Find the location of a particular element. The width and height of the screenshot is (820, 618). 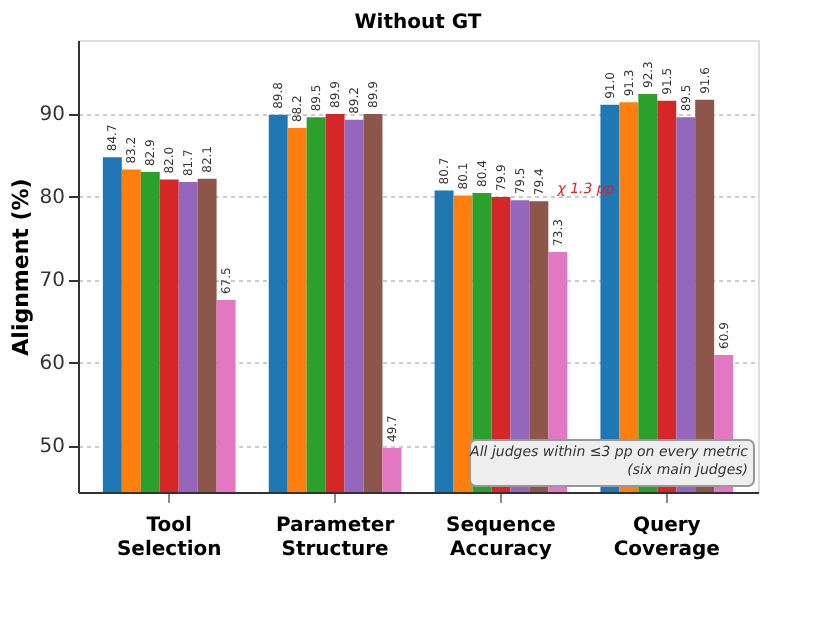

chart-title: Without GT is located at coordinates (418, 23).